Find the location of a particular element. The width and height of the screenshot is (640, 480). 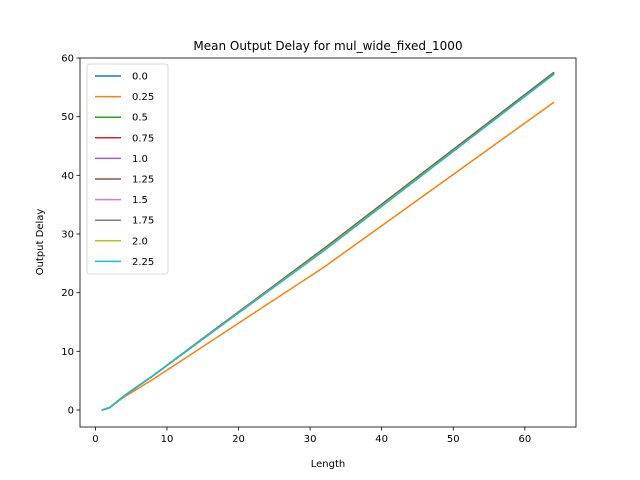

legend-label: 2.0 is located at coordinates (140, 241).